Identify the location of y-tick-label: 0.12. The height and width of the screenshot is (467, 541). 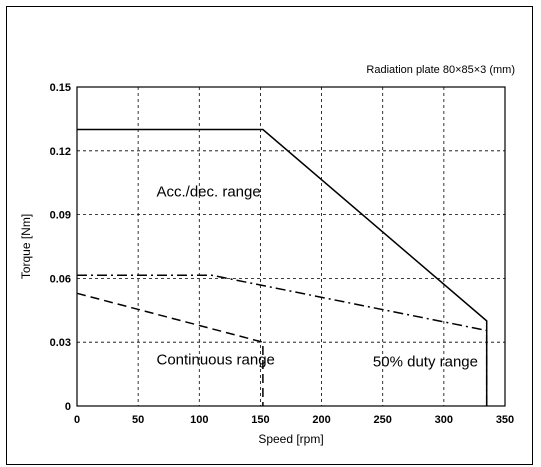
(60, 152).